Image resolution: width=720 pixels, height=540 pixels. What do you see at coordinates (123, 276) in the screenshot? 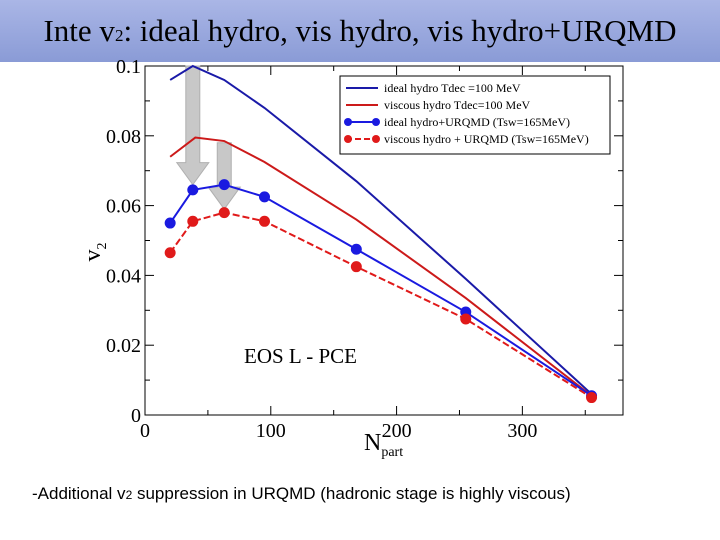
I see `y-tick-label-2: 0.04` at bounding box center [123, 276].